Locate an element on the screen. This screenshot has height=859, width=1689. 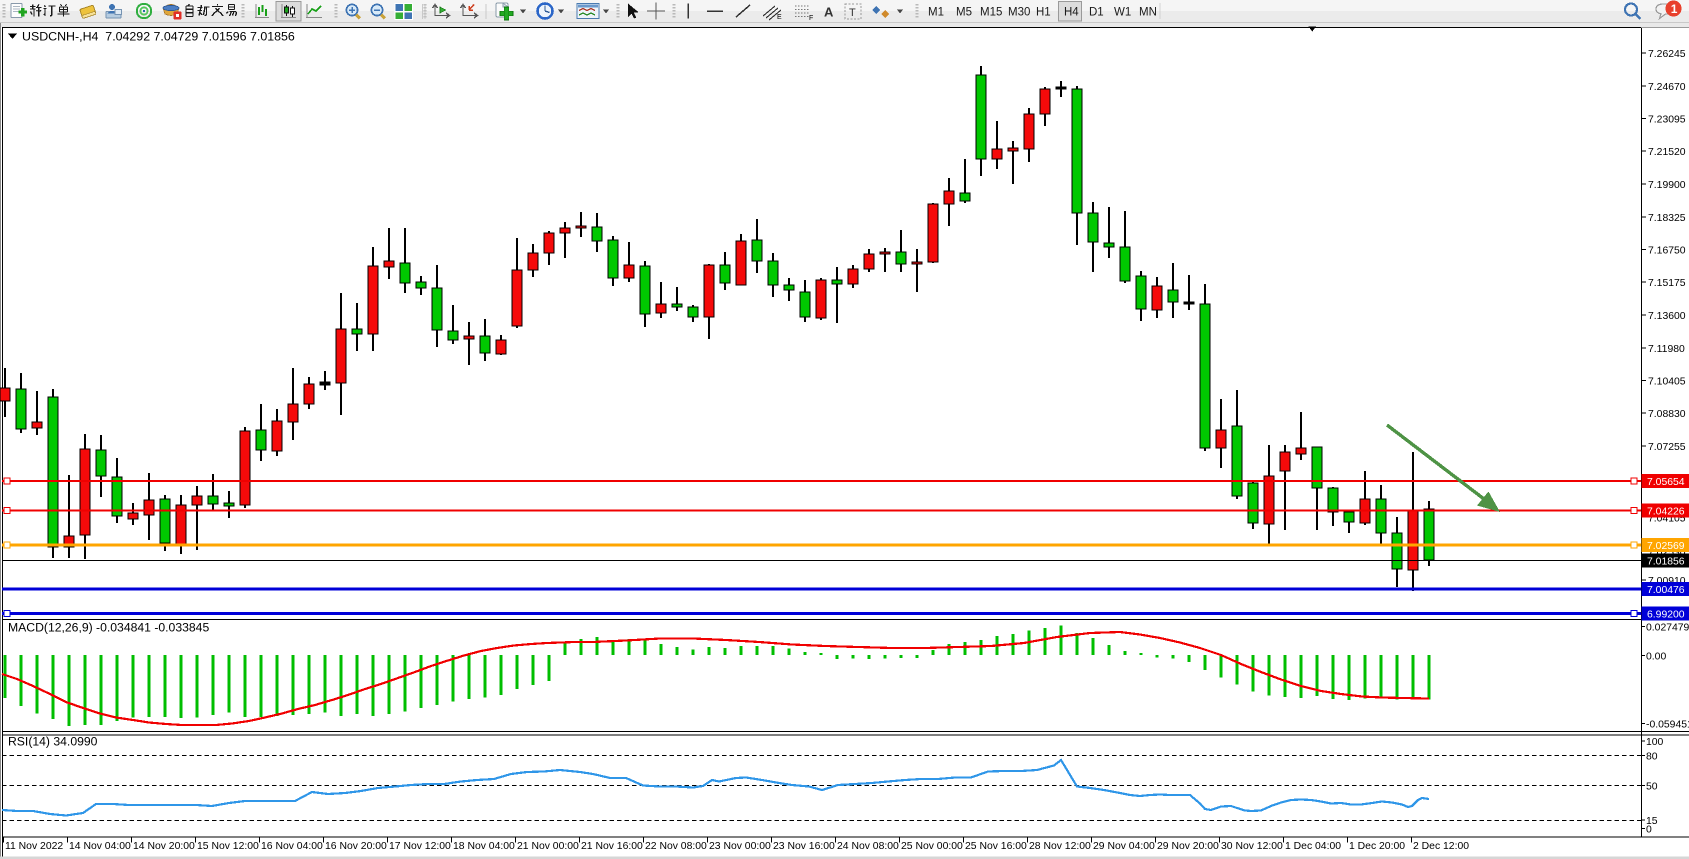
svg-text: 1 Dec 04:00 is located at coordinates (1313, 846).